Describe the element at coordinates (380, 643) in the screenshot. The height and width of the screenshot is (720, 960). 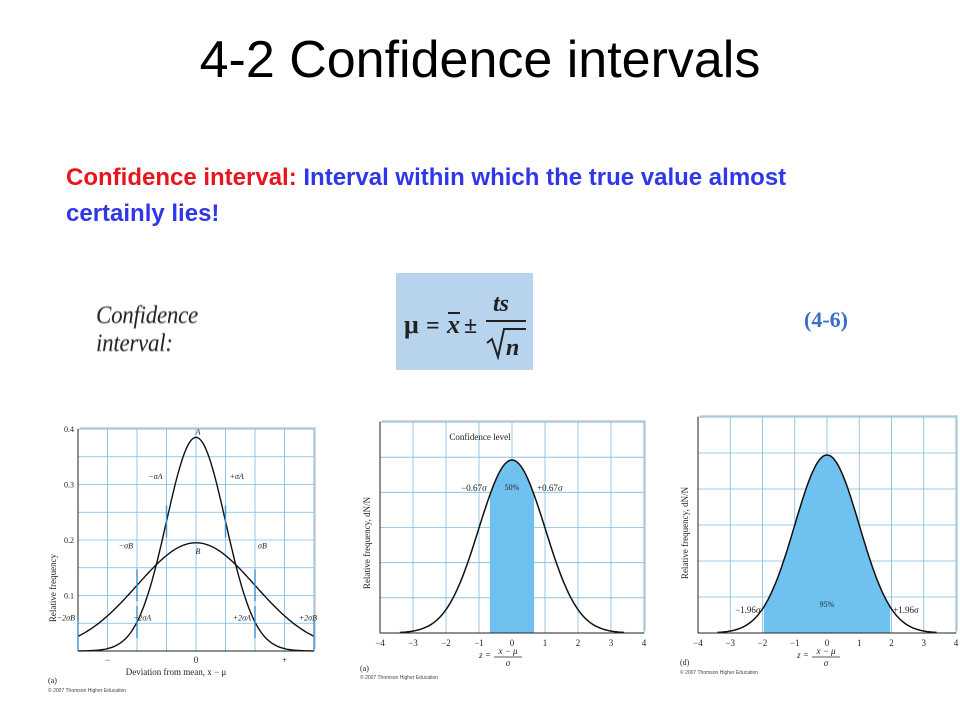
I see `chart-2-x-tick-label: −4` at that location.